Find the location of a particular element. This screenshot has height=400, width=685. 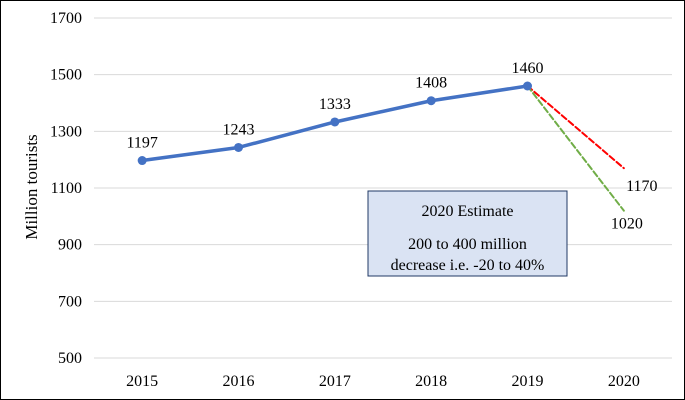

series-markers is located at coordinates (334, 123).